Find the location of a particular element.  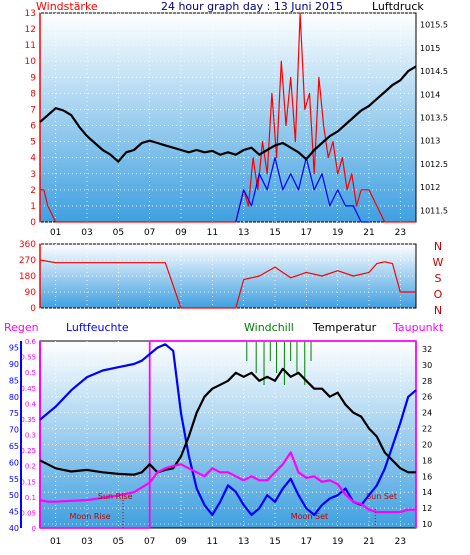

humidity-temp-x-tick: 17 is located at coordinates (306, 542).